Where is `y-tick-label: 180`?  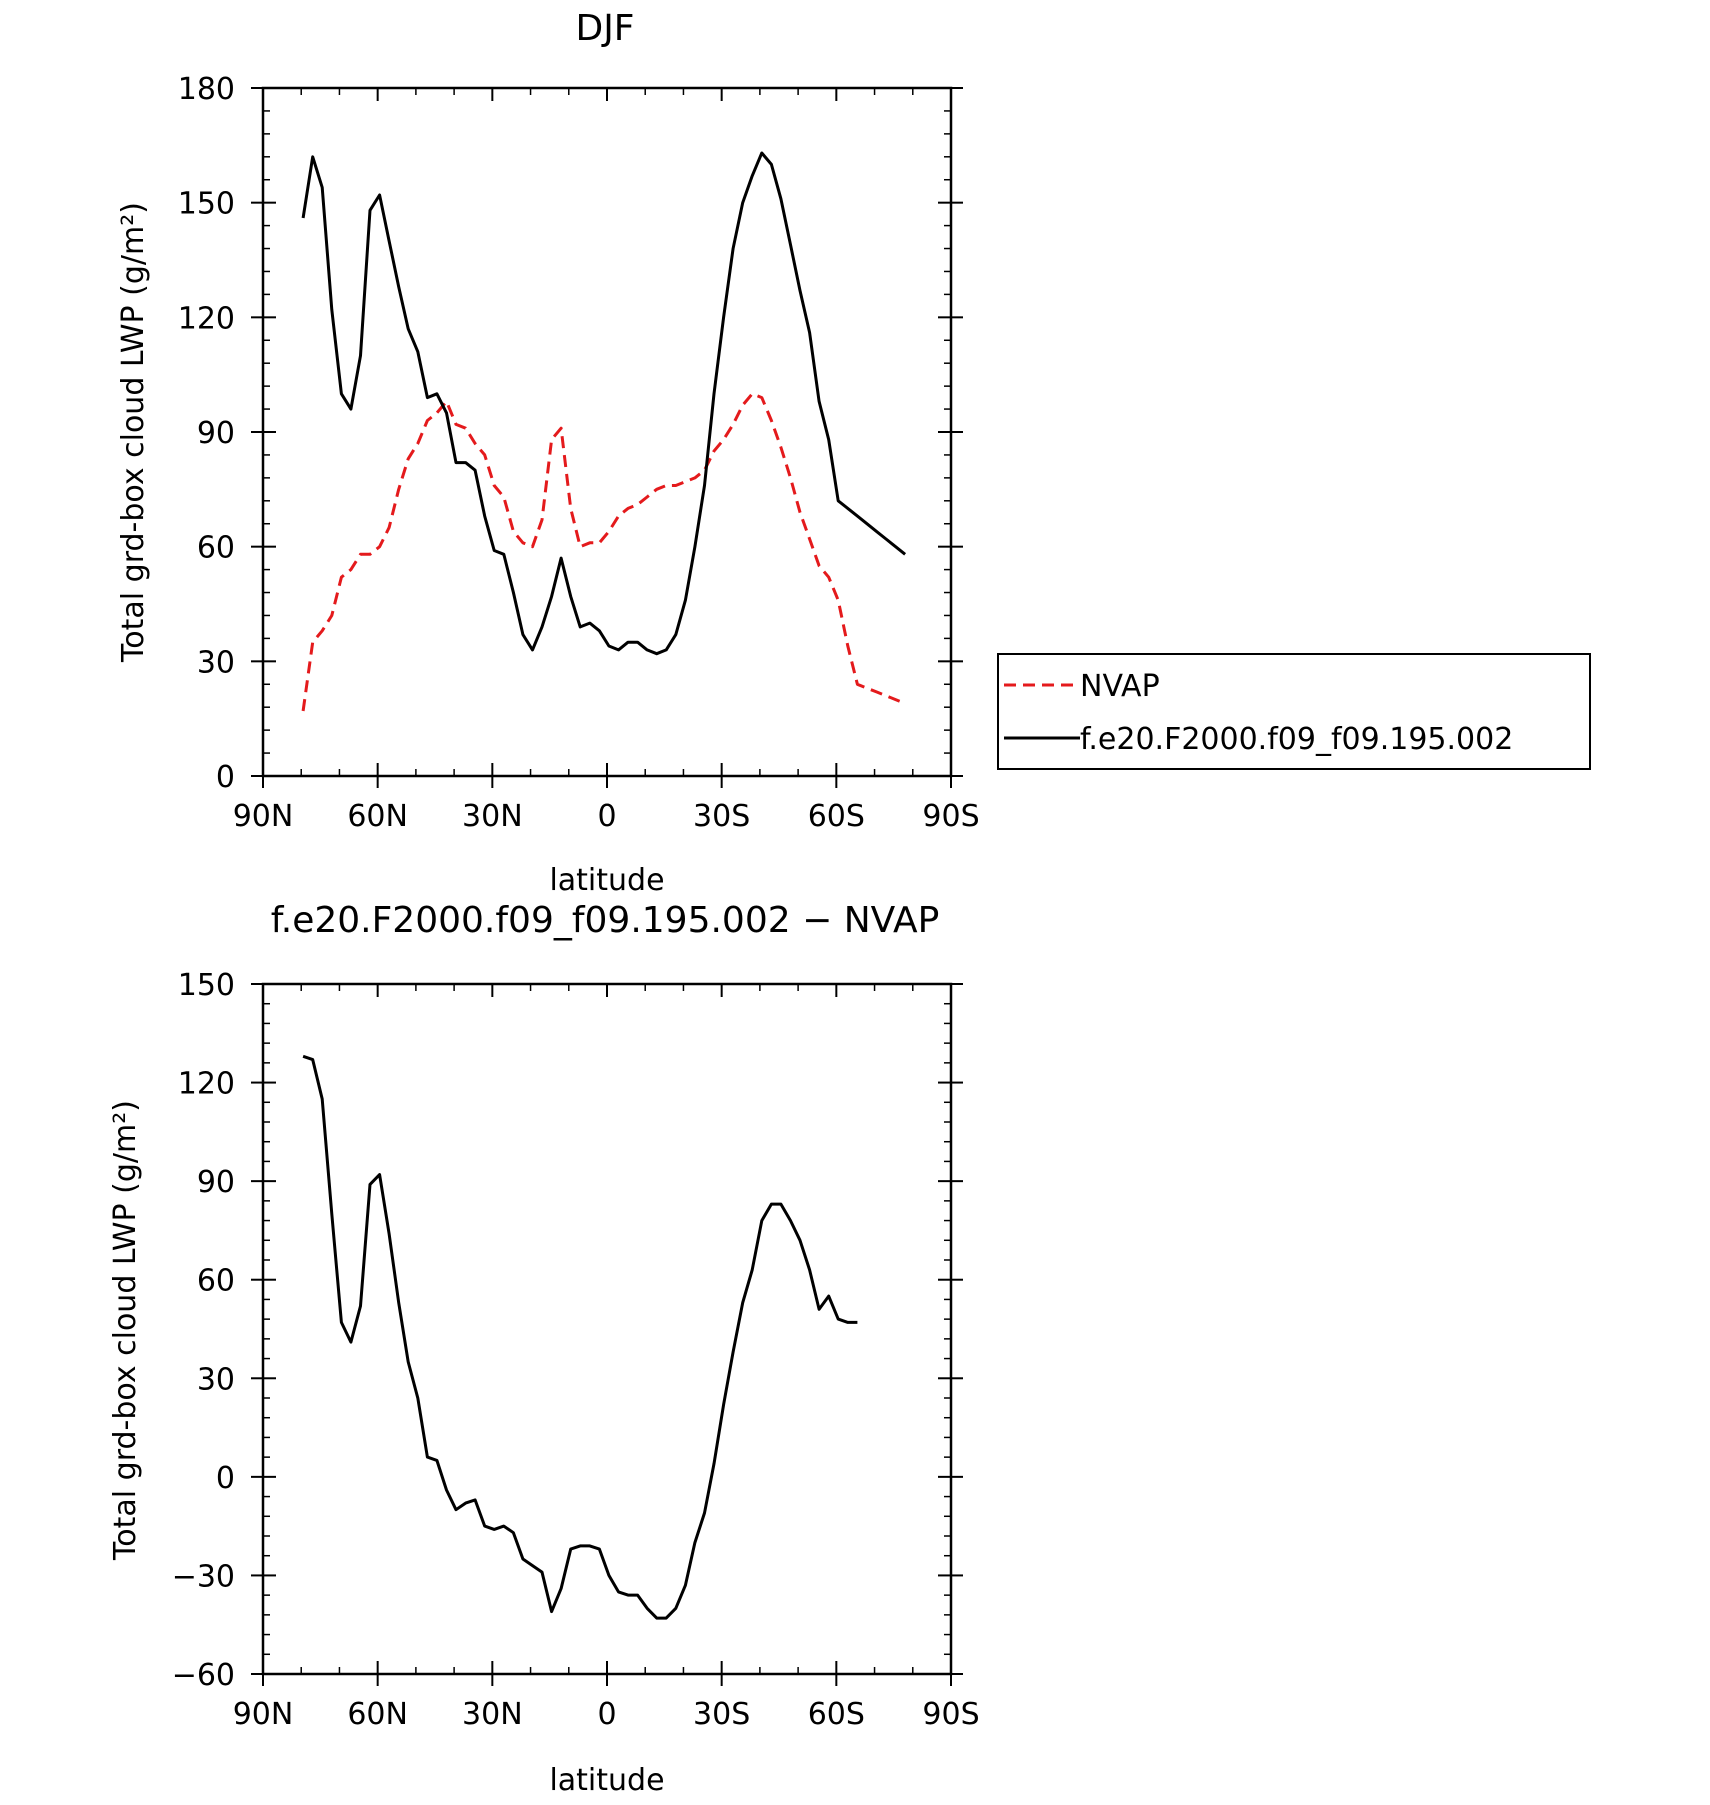 y-tick-label: 180 is located at coordinates (206, 89).